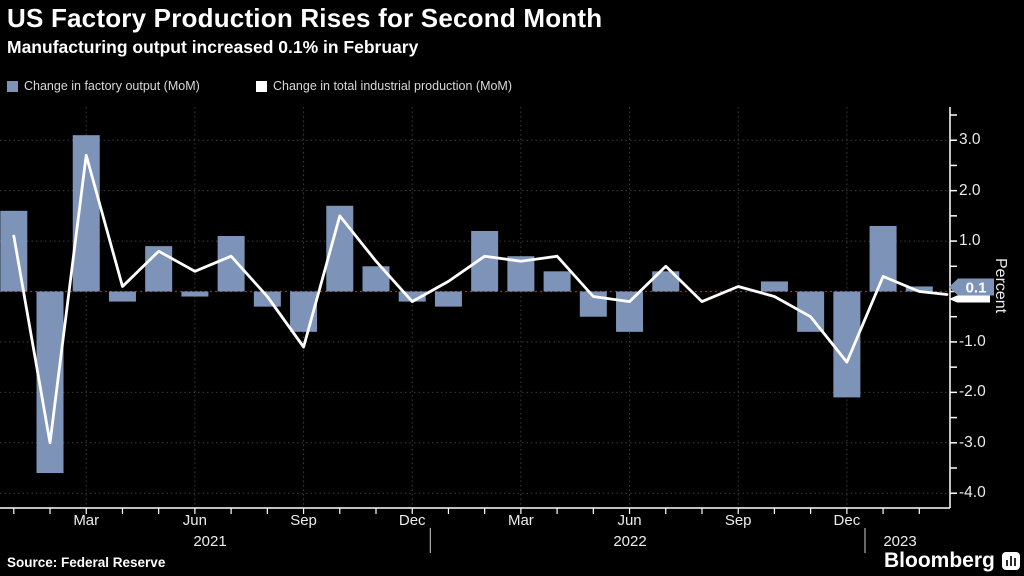 This screenshot has width=1024, height=576. I want to click on legend-swatch-blue-icon, so click(12, 86).